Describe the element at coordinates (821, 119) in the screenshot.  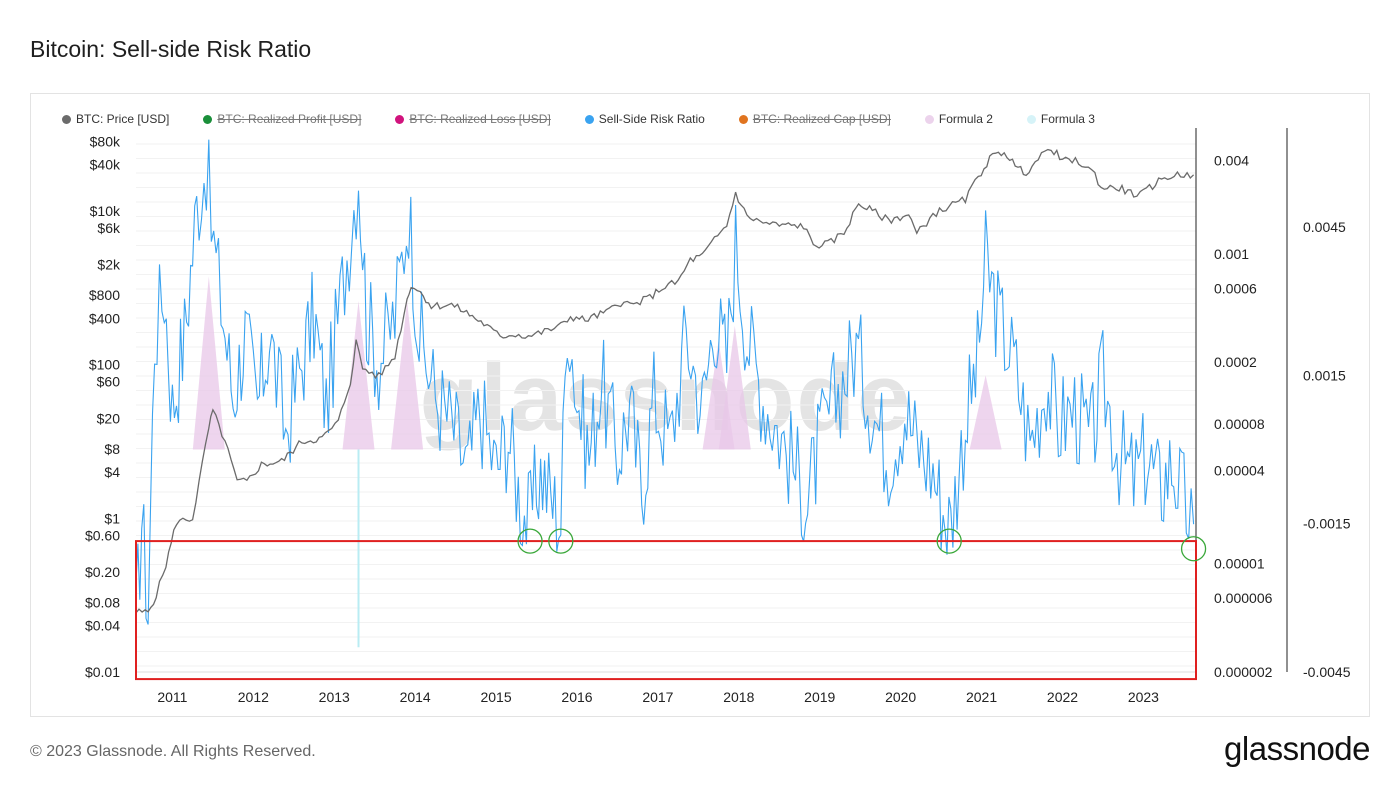
I see `legend-label: BTC: Realized Cap [USD]` at that location.